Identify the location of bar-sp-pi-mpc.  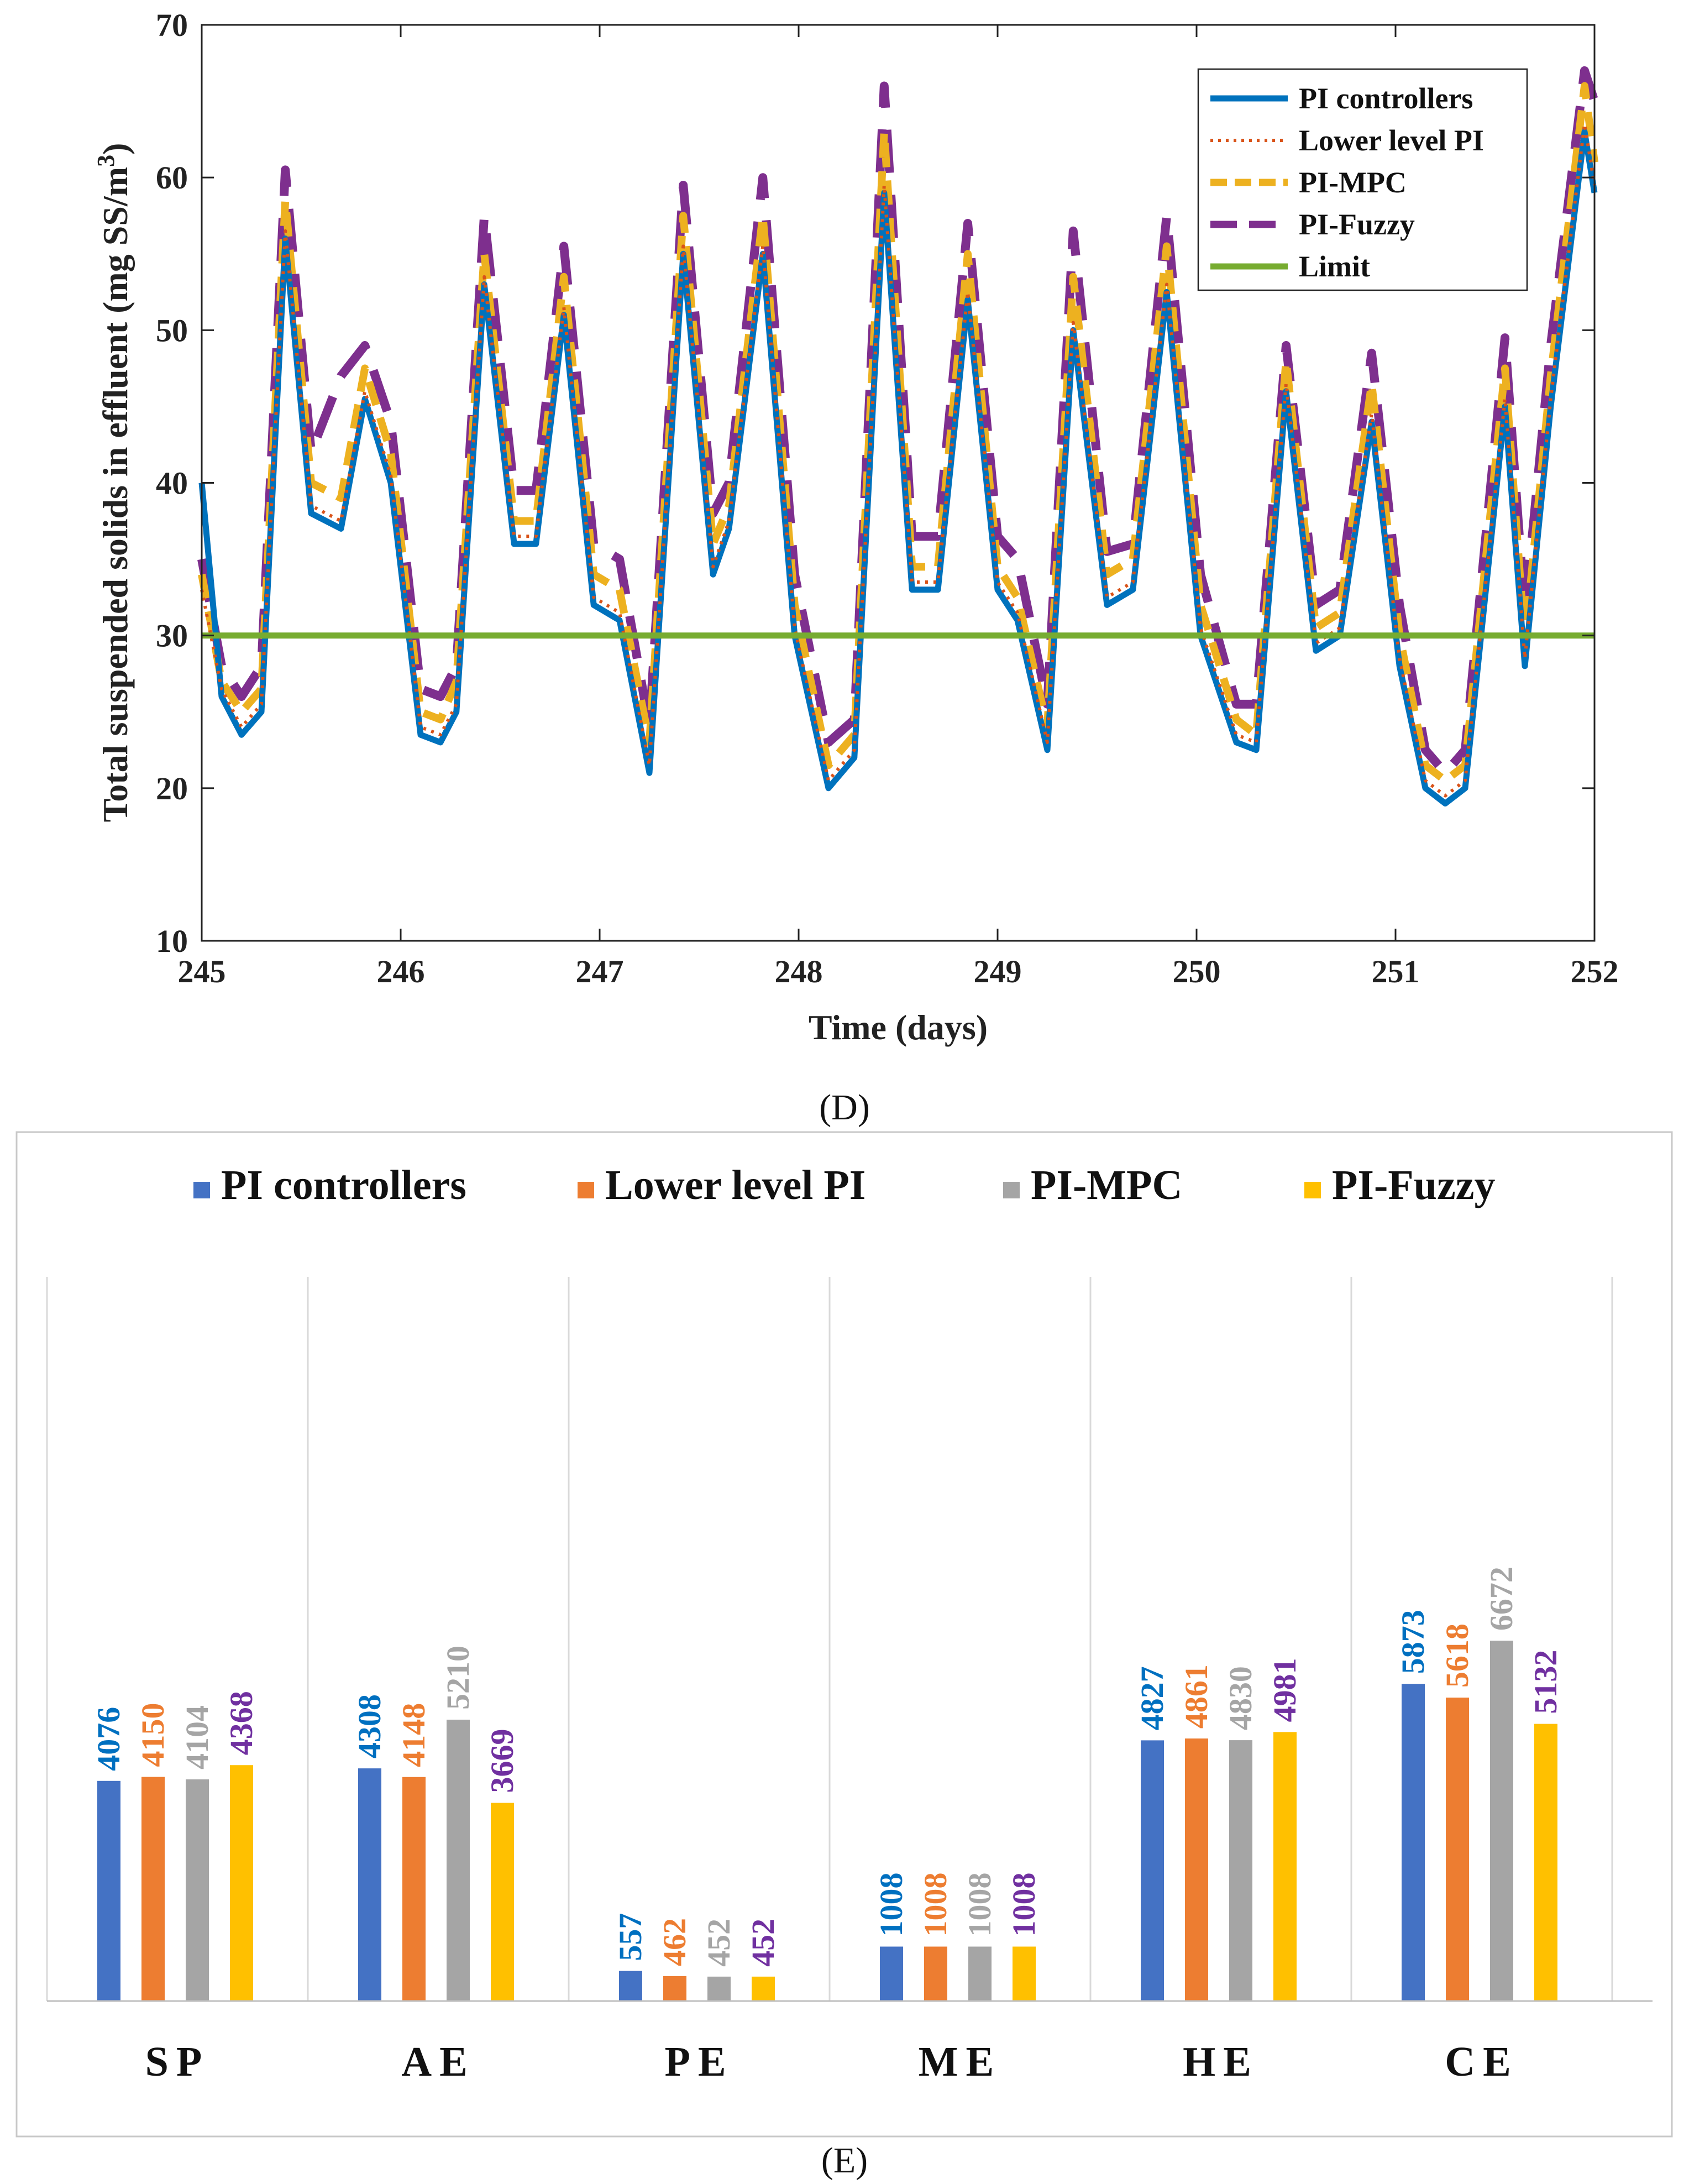
(197, 1890).